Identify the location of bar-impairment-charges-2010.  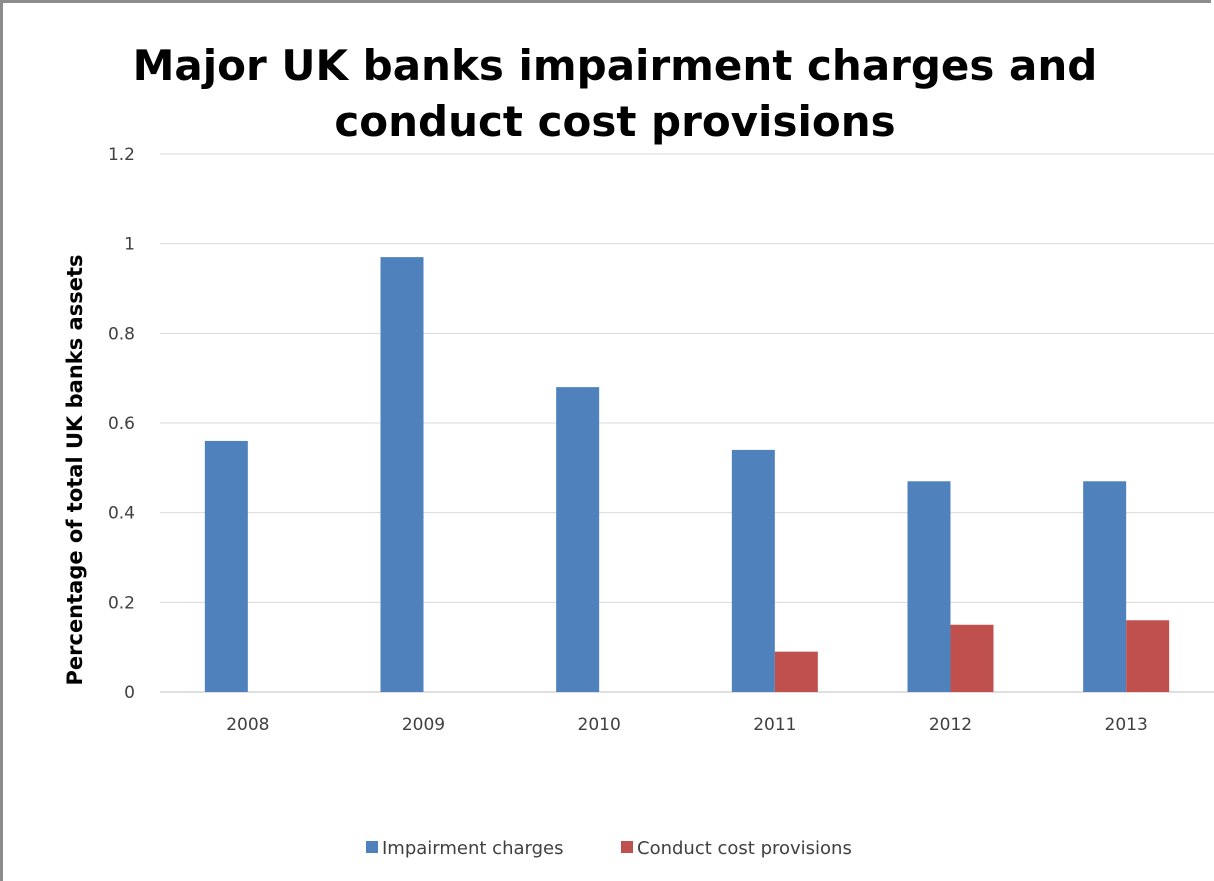
(578, 539).